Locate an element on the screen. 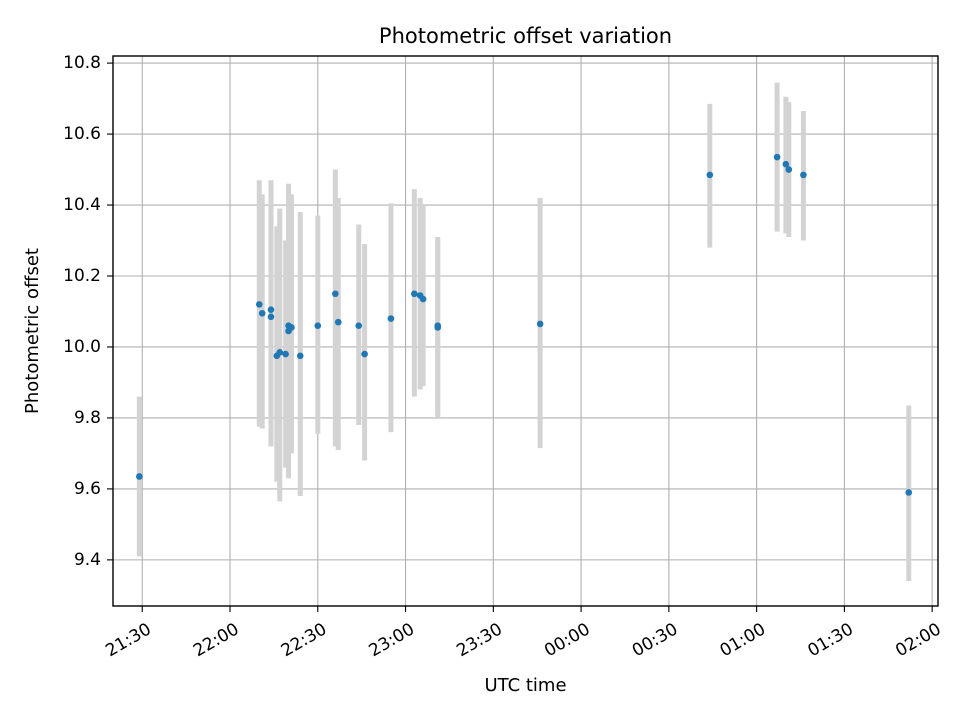 This screenshot has width=960, height=720. y-tick-label: 9.8 is located at coordinates (87, 418).